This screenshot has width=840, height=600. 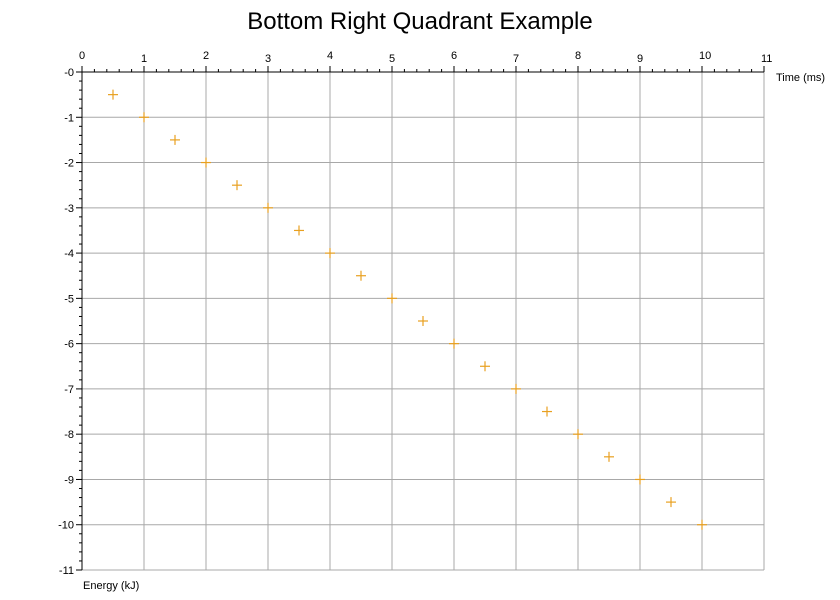 I want to click on y-axis-title: Energy (kJ), so click(x=111, y=586).